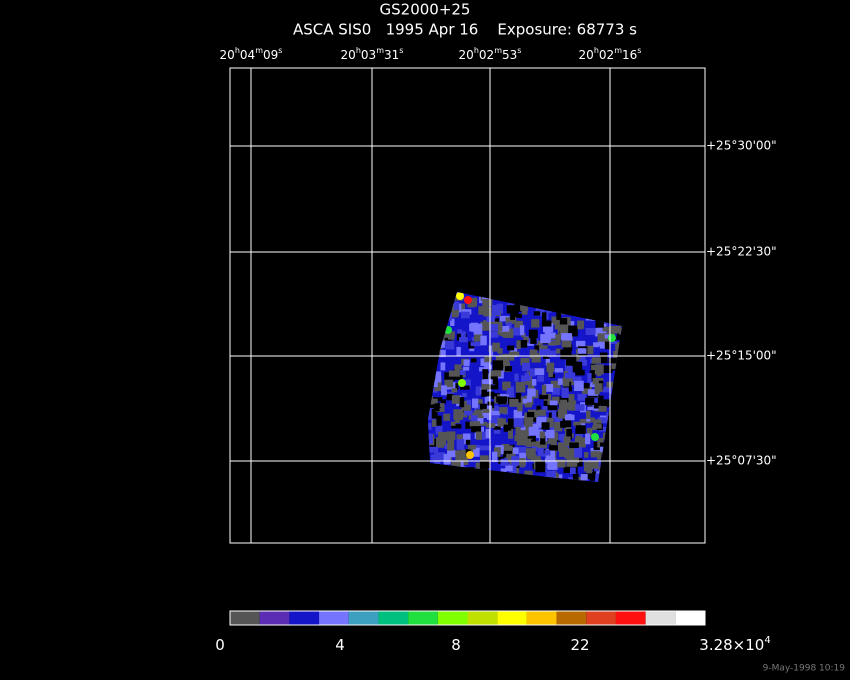 This screenshot has height=680, width=850. Describe the element at coordinates (579, 645) in the screenshot. I see `label-part: 22` at that location.